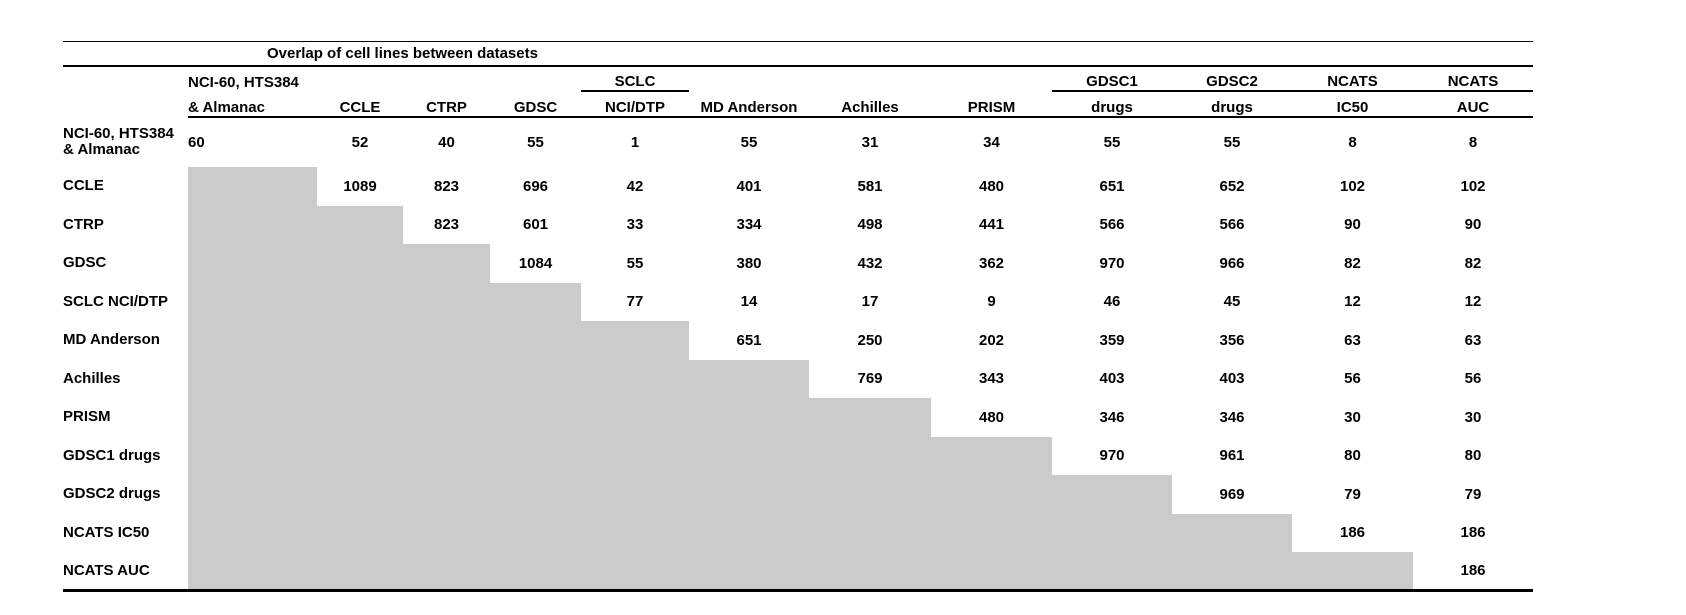  I want to click on column-header-top-sclc-nci-dtp: SCLC, so click(635, 79).